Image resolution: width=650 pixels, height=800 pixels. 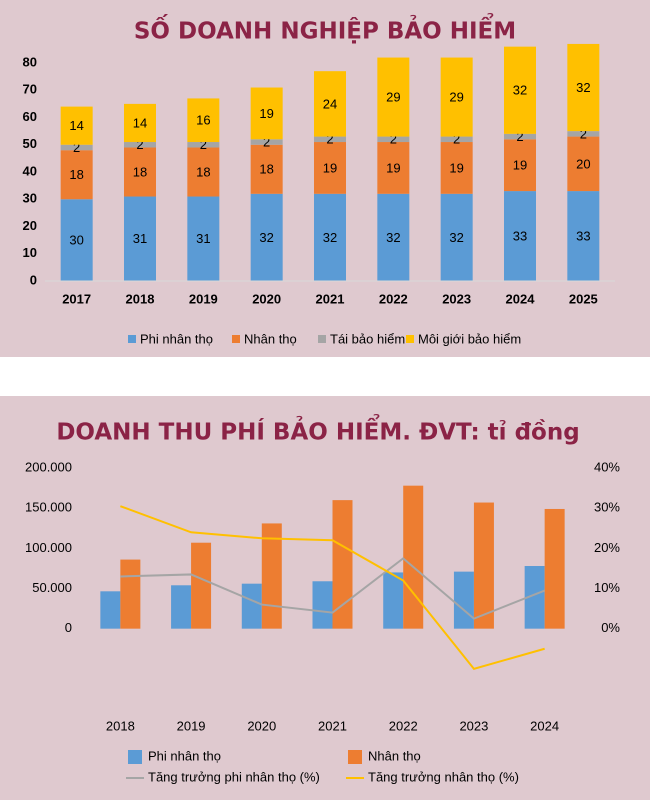 I want to click on y-tick-label: 40, so click(x=30, y=170).